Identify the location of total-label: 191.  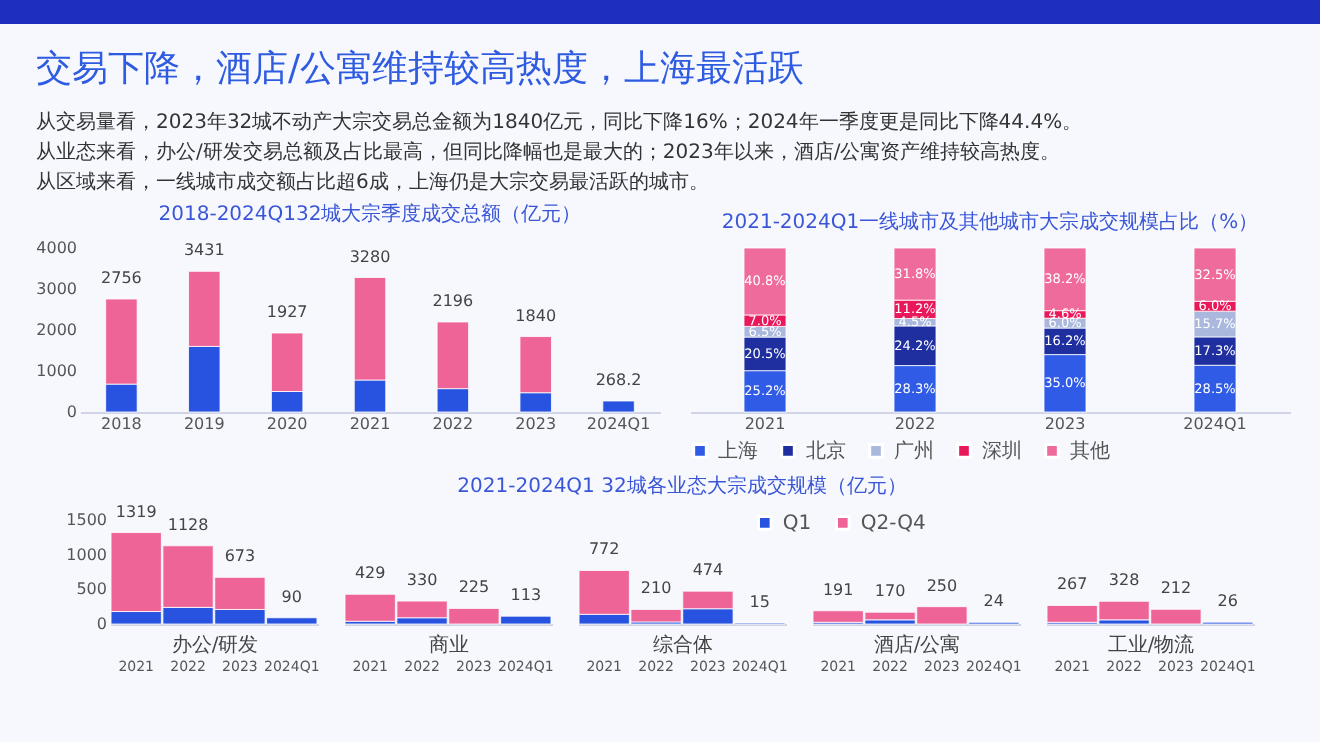
(838, 589).